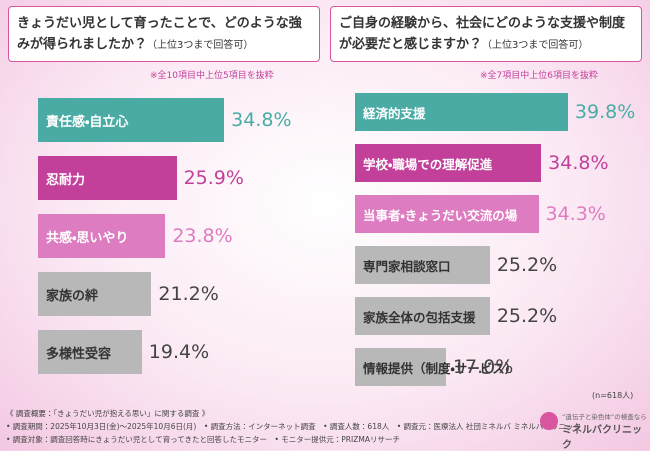 The height and width of the screenshot is (451, 650). I want to click on footer-line: 《 調査概要：「きょうだい児が抱える思い」に関する調査 》, so click(108, 413).